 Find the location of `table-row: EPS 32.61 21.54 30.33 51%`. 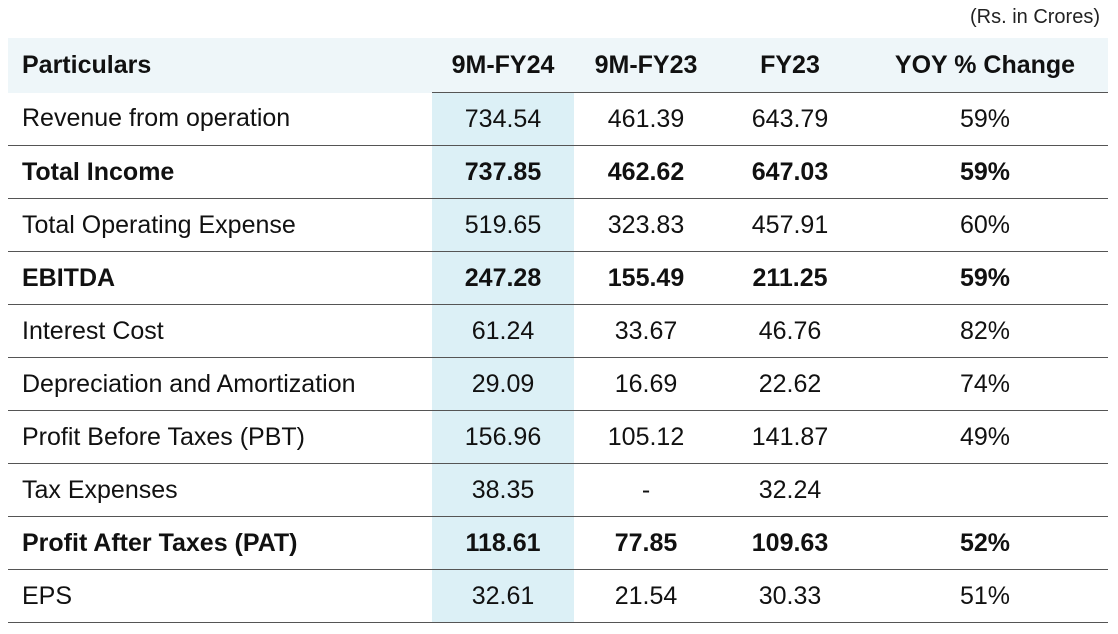

table-row: EPS 32.61 21.54 30.33 51% is located at coordinates (558, 596).